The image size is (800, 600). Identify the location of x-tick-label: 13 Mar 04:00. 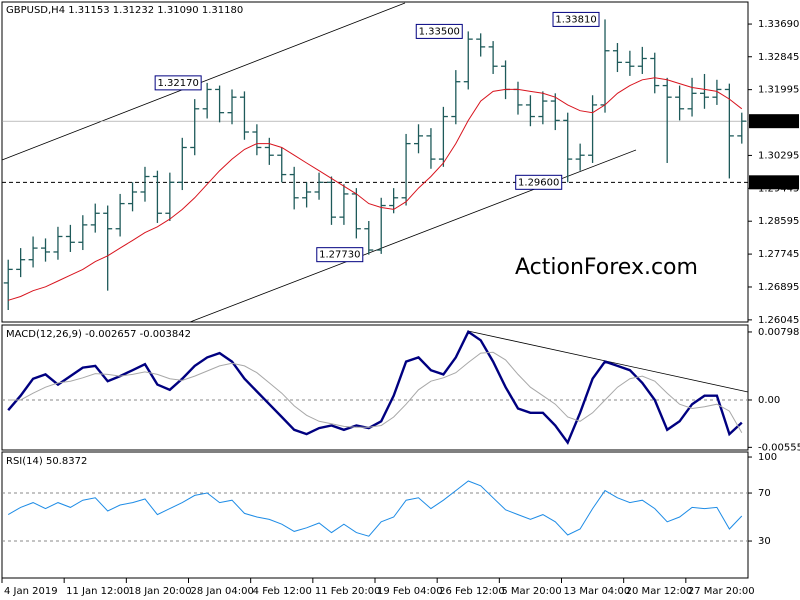
(597, 591).